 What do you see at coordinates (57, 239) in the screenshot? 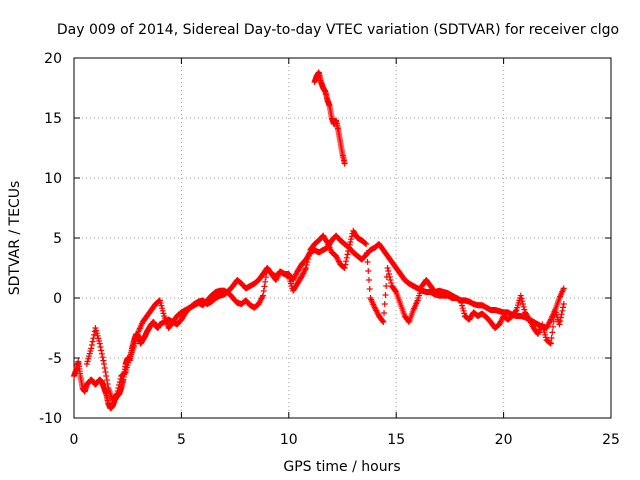
I see `y-tick-label: 5` at bounding box center [57, 239].